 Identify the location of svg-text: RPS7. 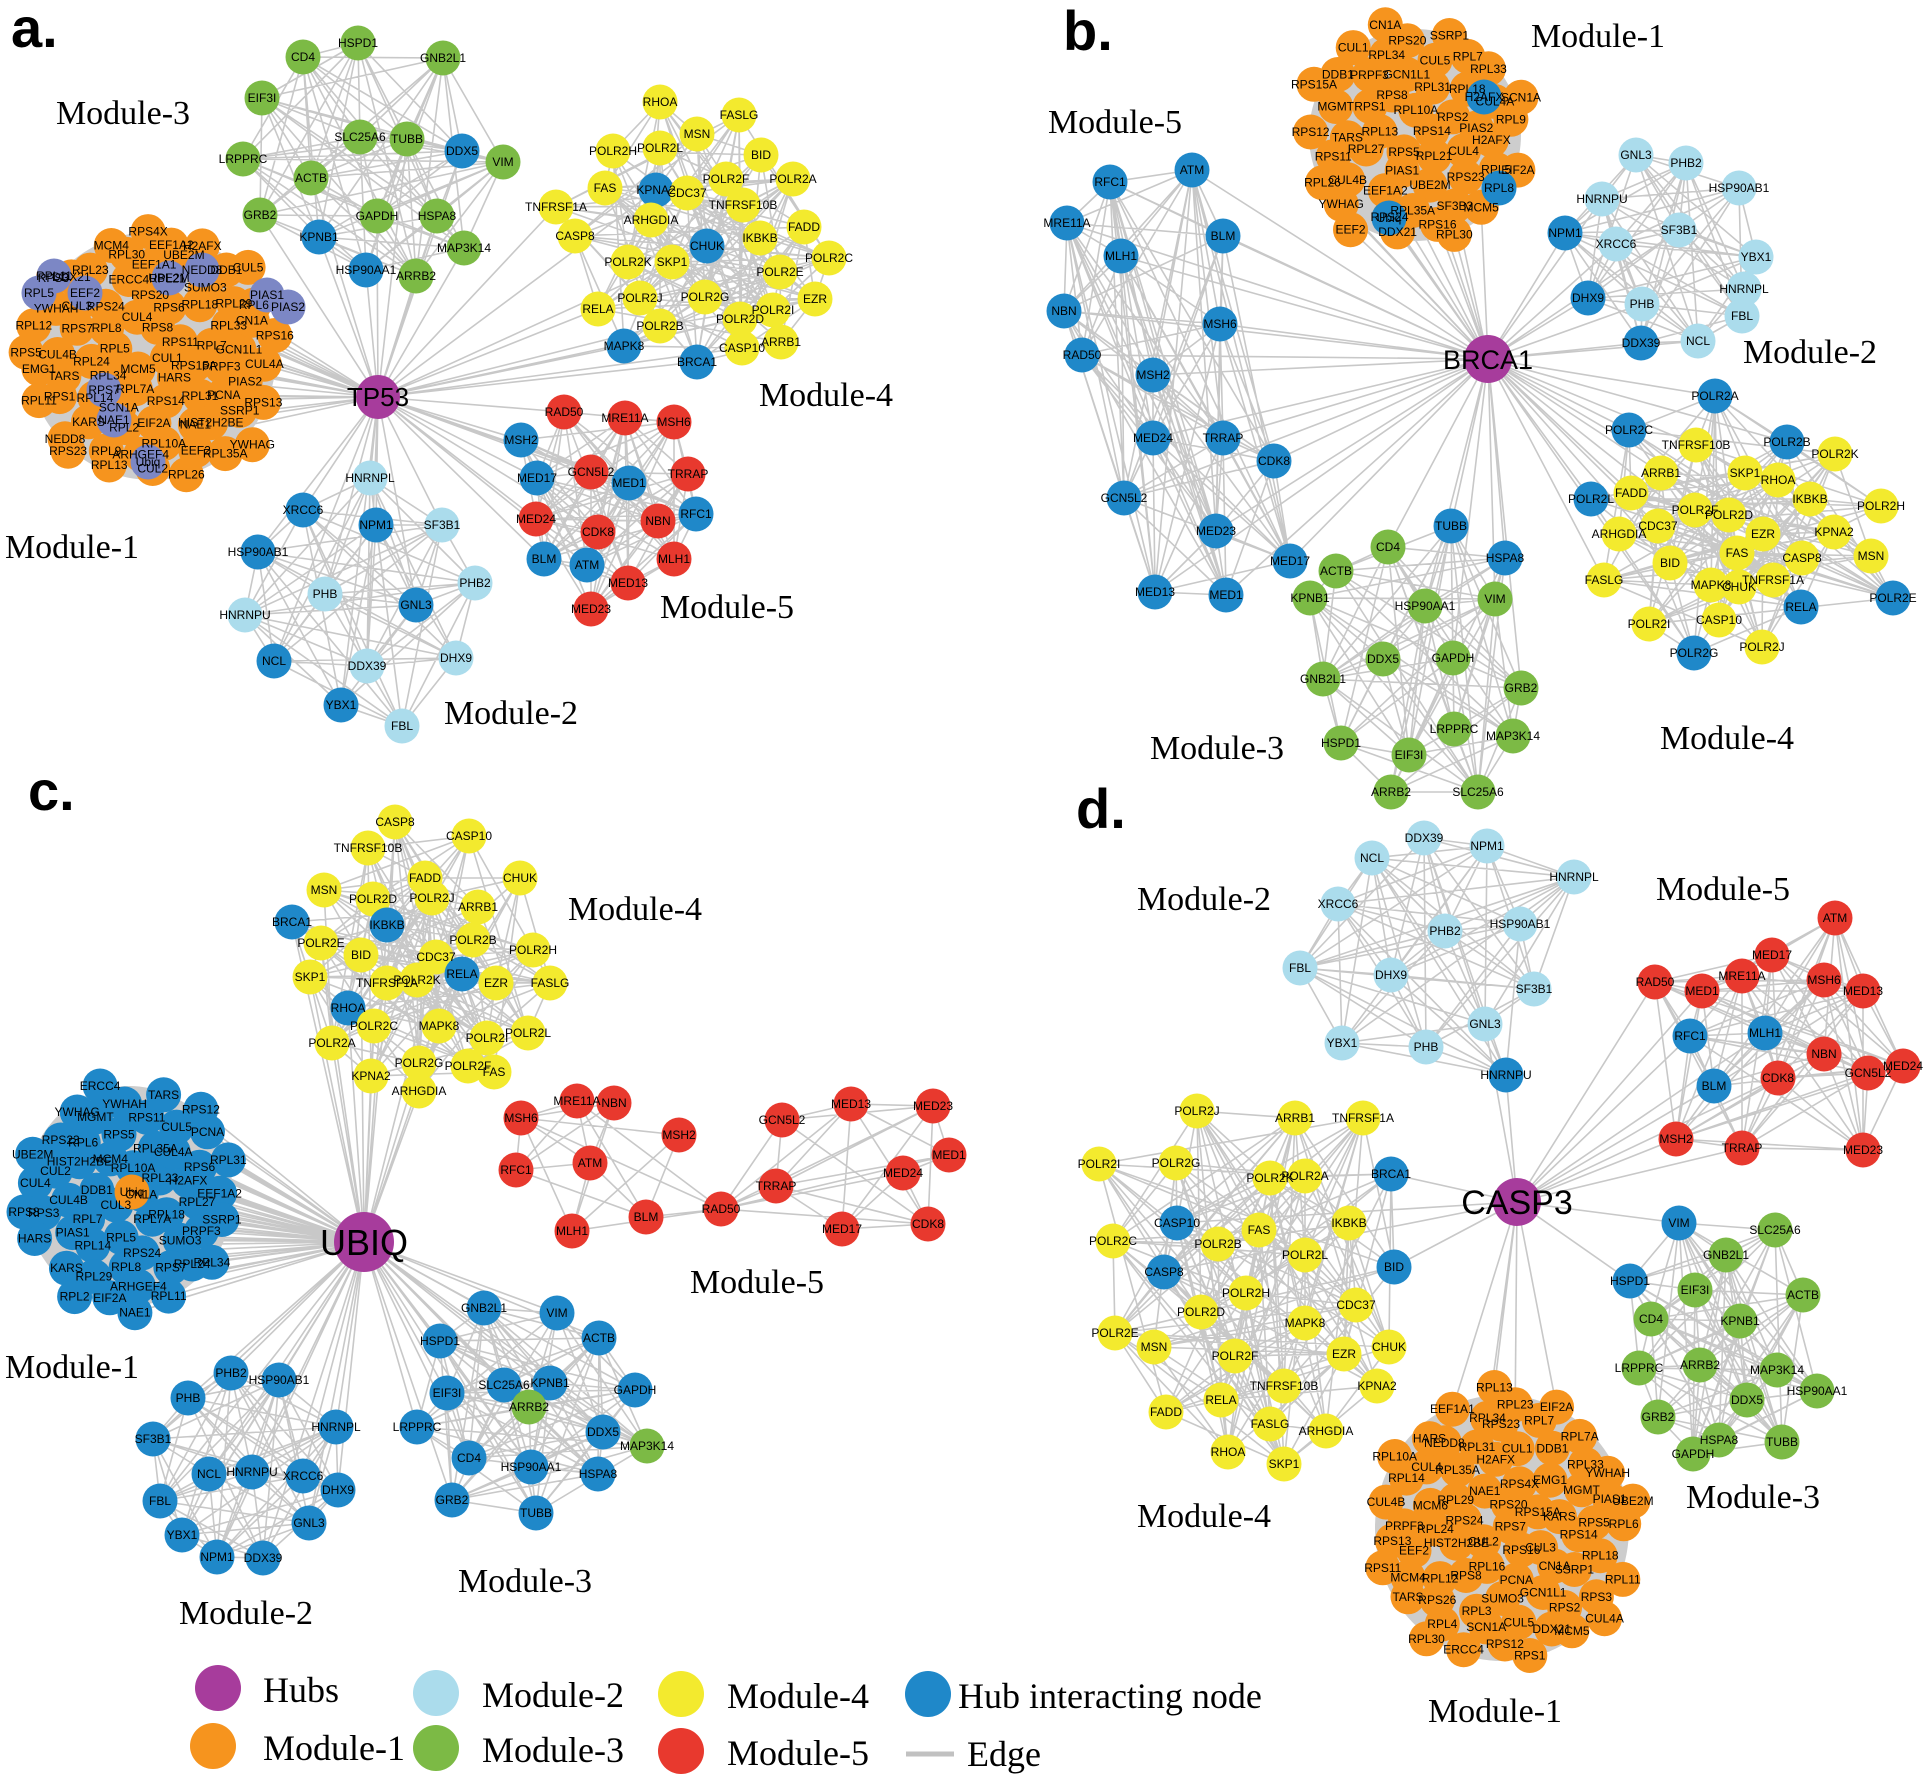
(104, 390).